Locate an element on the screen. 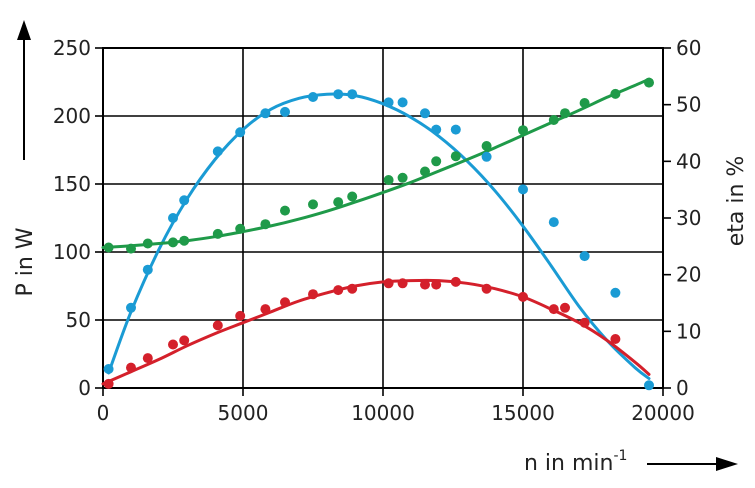  right-axis-title: eta in % is located at coordinates (736, 201).